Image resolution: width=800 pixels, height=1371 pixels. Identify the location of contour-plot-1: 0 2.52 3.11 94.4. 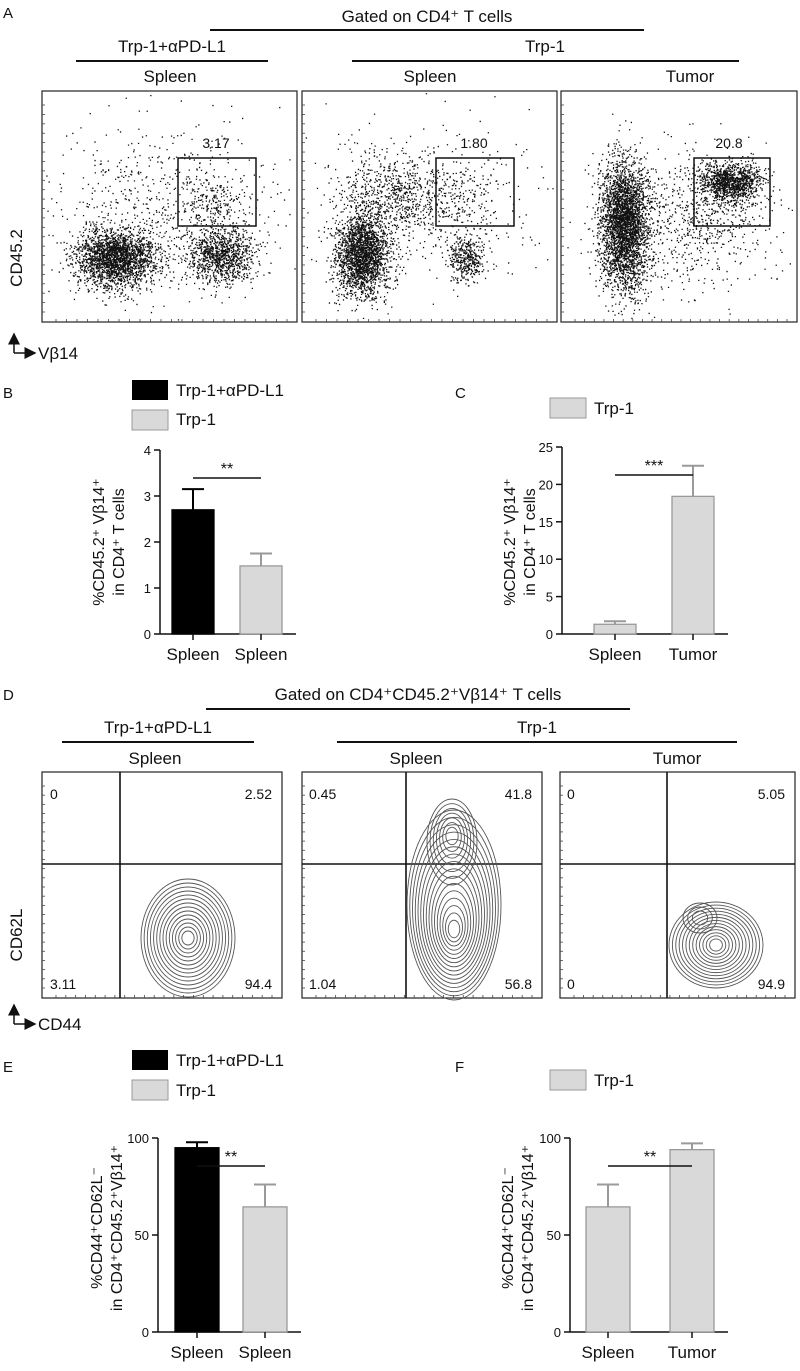
(162, 885).